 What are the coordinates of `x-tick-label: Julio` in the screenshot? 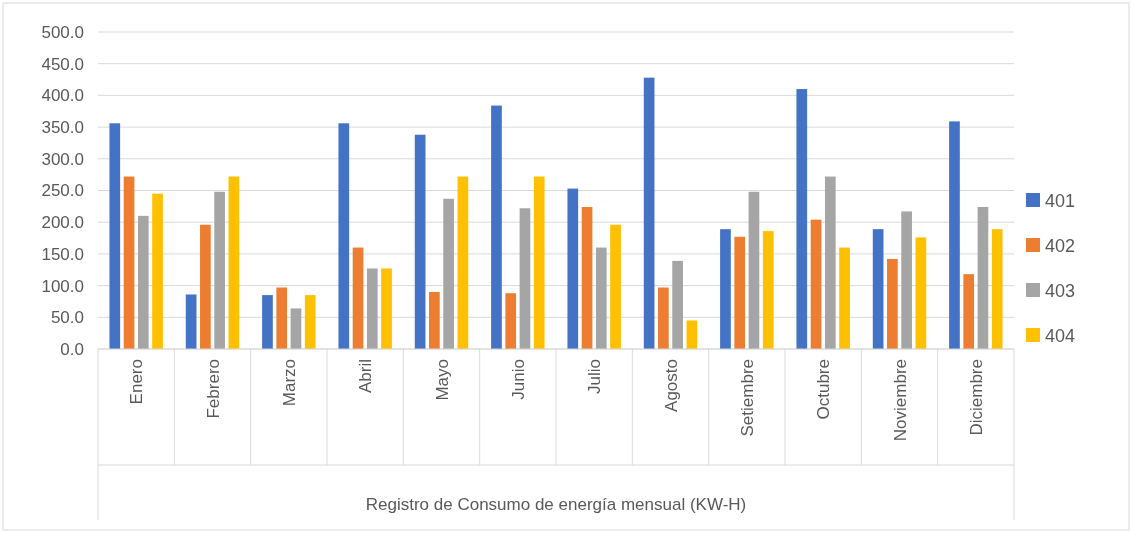 It's located at (595, 376).